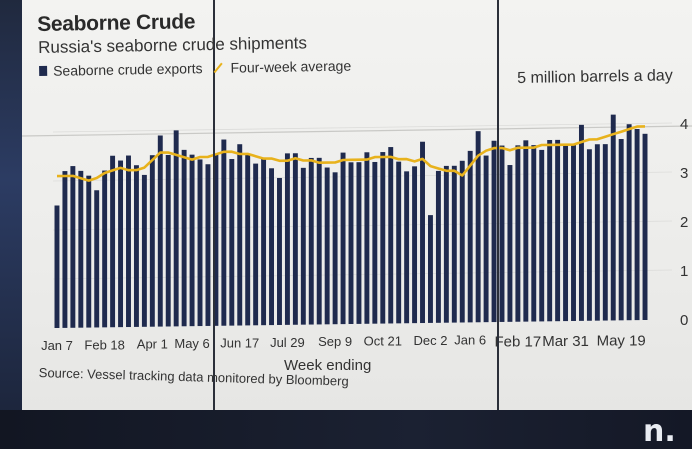 The image size is (692, 449). Describe the element at coordinates (328, 365) in the screenshot. I see `x-axis-title: Week ending` at that location.